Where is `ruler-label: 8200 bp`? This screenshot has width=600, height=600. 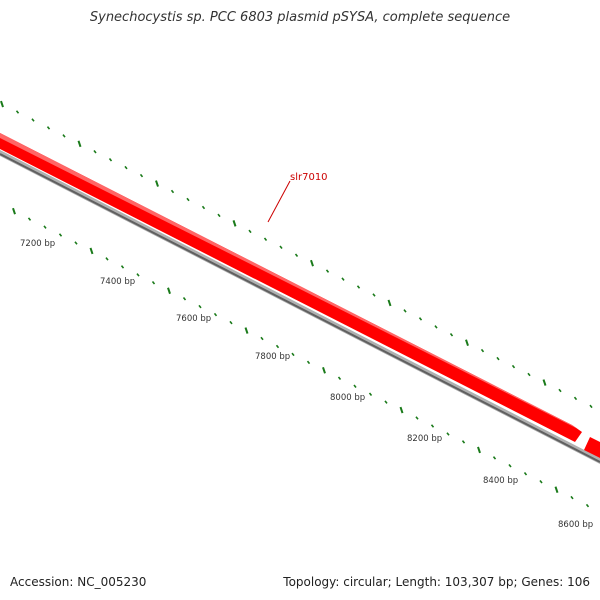 ruler-label: 8200 bp is located at coordinates (424, 439).